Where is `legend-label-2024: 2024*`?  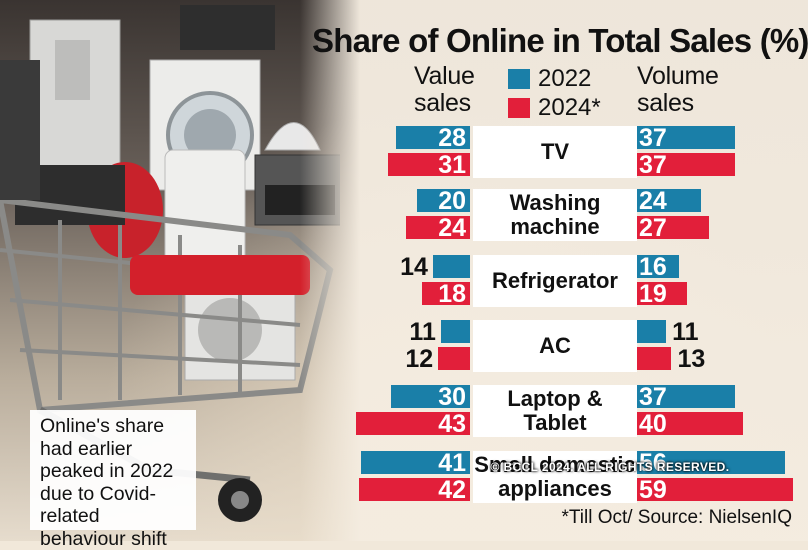 legend-label-2024: 2024* is located at coordinates (569, 107).